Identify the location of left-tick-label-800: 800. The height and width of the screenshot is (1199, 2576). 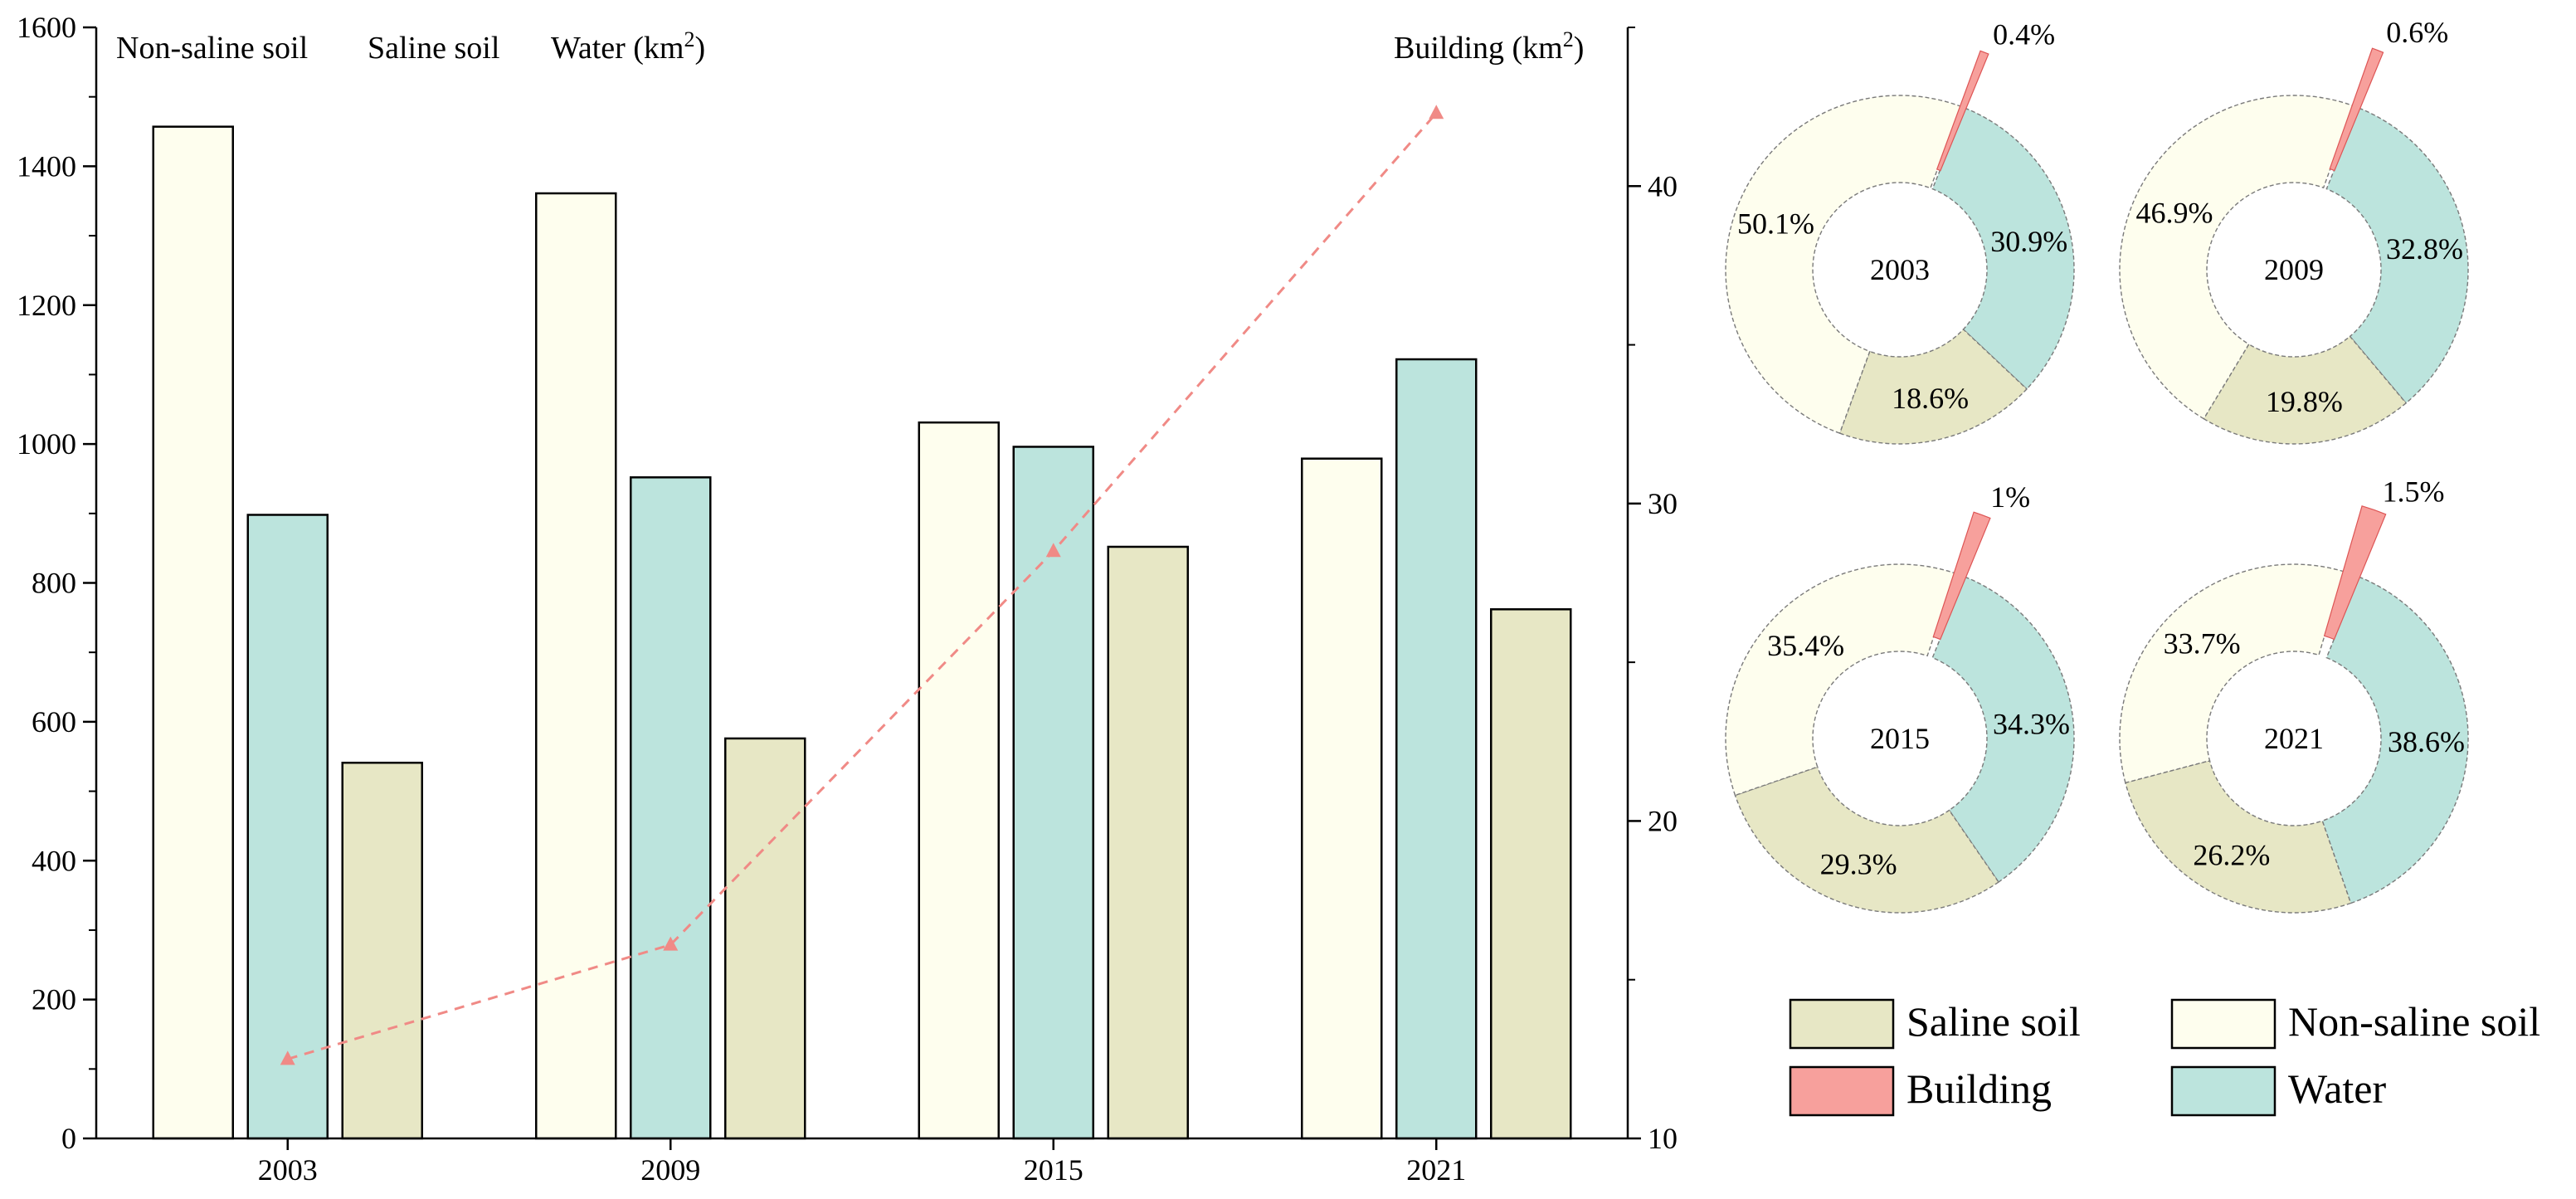
(54, 583).